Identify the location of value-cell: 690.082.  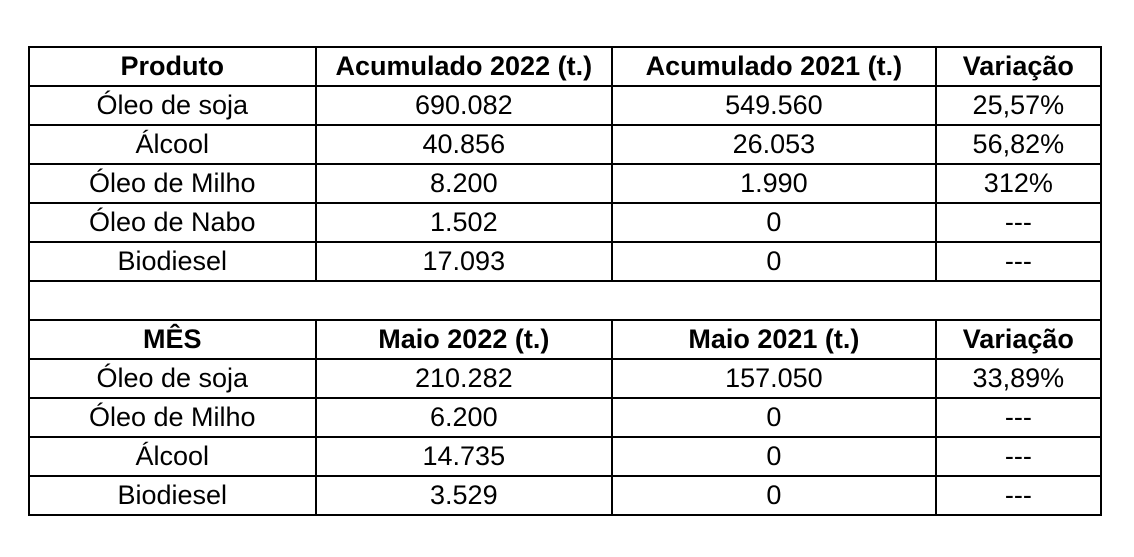
(464, 105).